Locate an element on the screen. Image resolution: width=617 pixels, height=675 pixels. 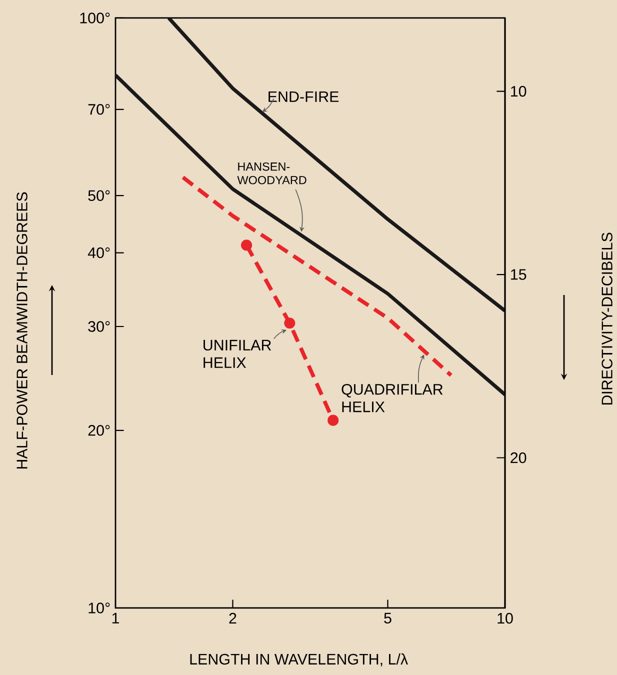
x-tick-label: 10 is located at coordinates (505, 618).